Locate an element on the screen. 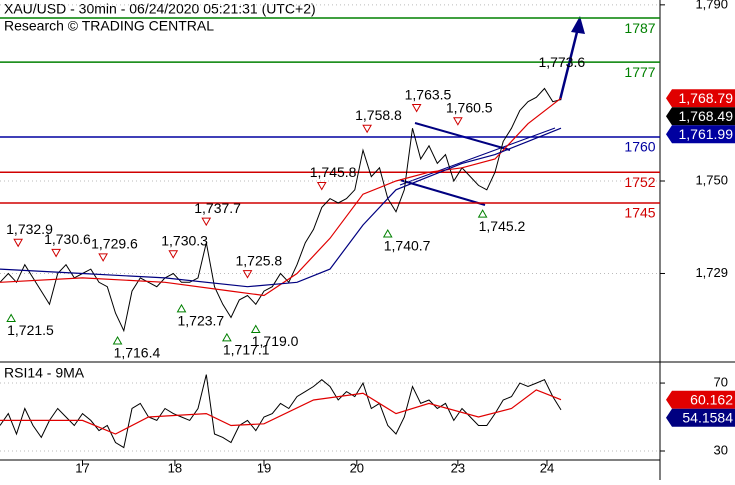 The height and width of the screenshot is (485, 735). x-tick-label: 17 is located at coordinates (82, 467).